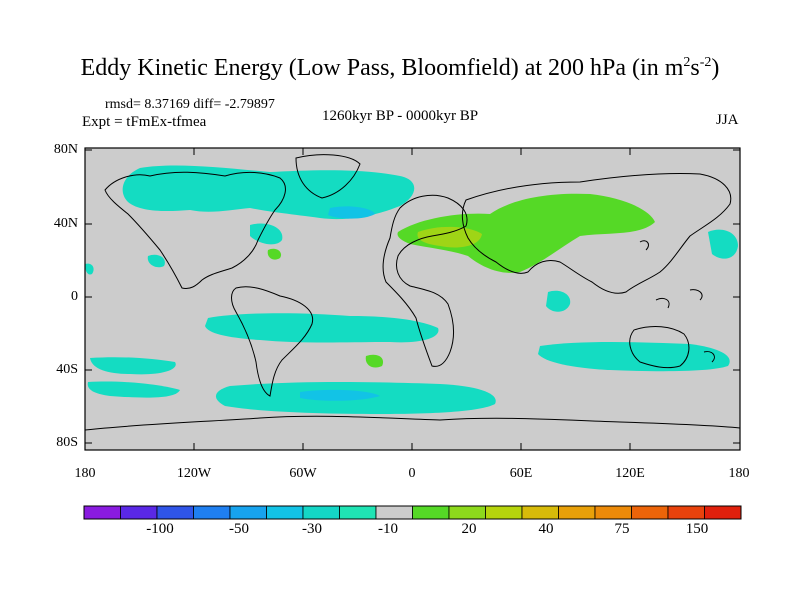 The width and height of the screenshot is (800, 600). I want to click on antarctica-outline, so click(412, 423).